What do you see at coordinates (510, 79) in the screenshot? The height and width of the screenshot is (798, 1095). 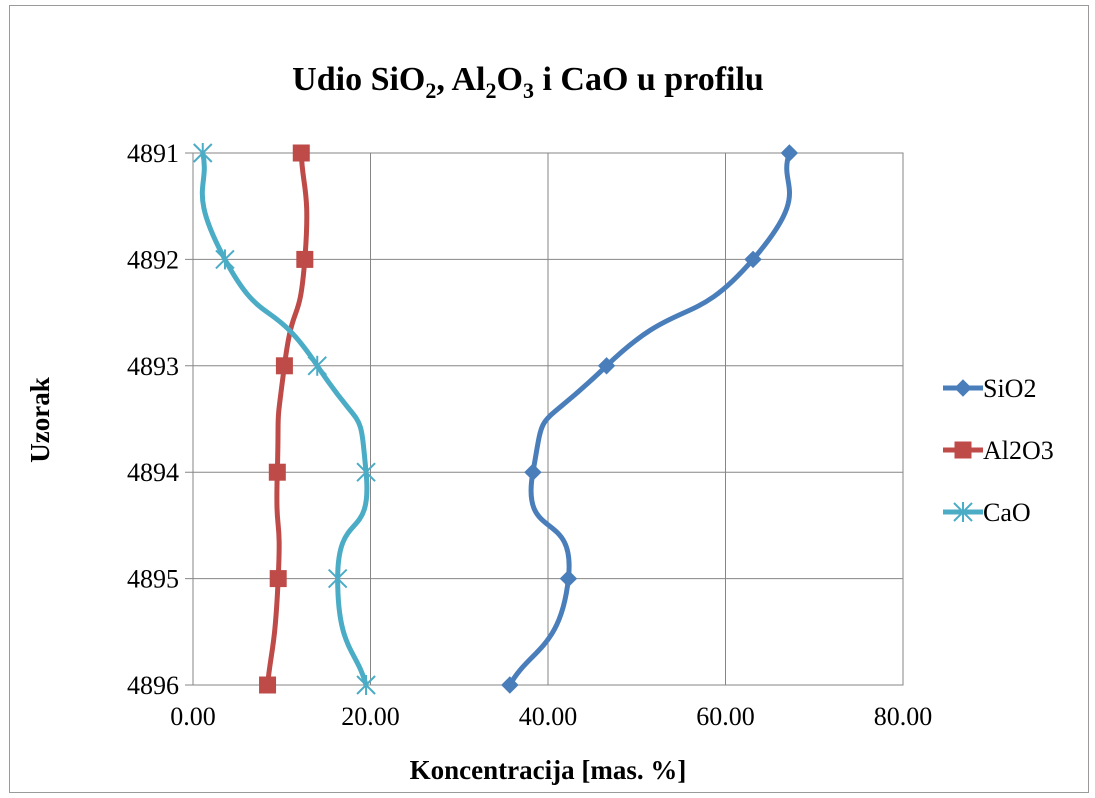 I see `title-text: O` at bounding box center [510, 79].